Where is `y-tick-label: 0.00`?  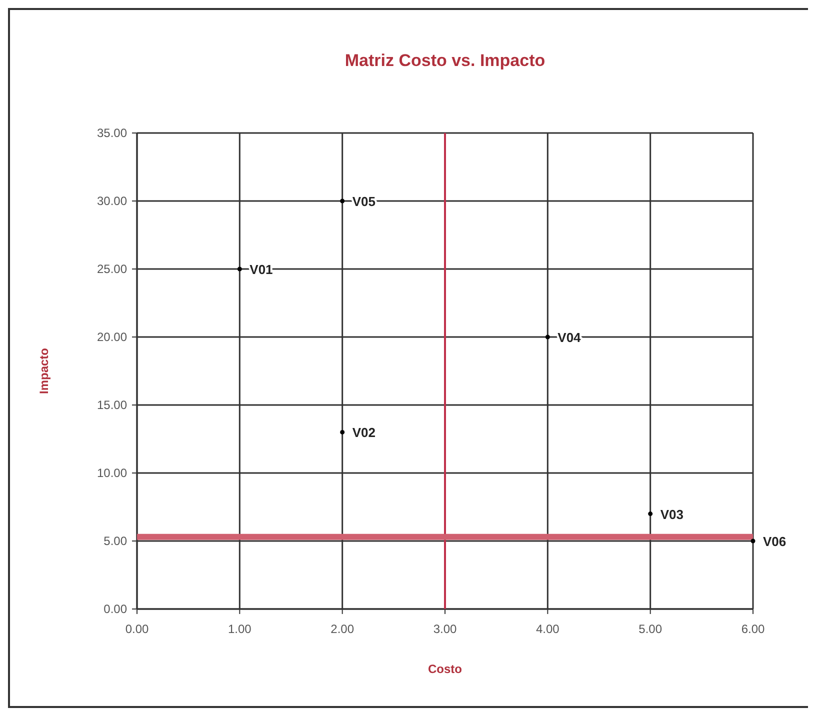 y-tick-label: 0.00 is located at coordinates (116, 609).